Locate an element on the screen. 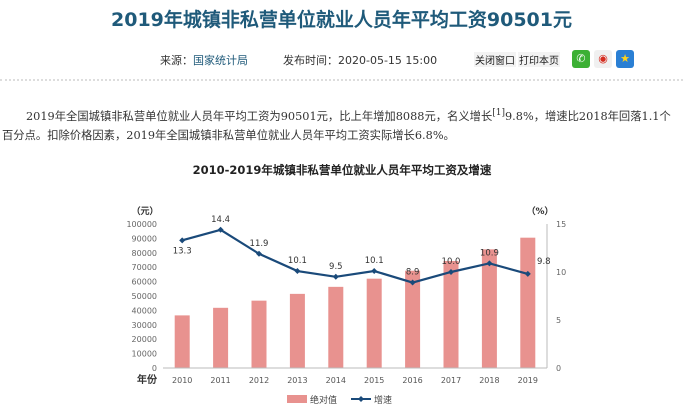 This screenshot has height=413, width=683. publish-label: 发布时间： is located at coordinates (310, 60).